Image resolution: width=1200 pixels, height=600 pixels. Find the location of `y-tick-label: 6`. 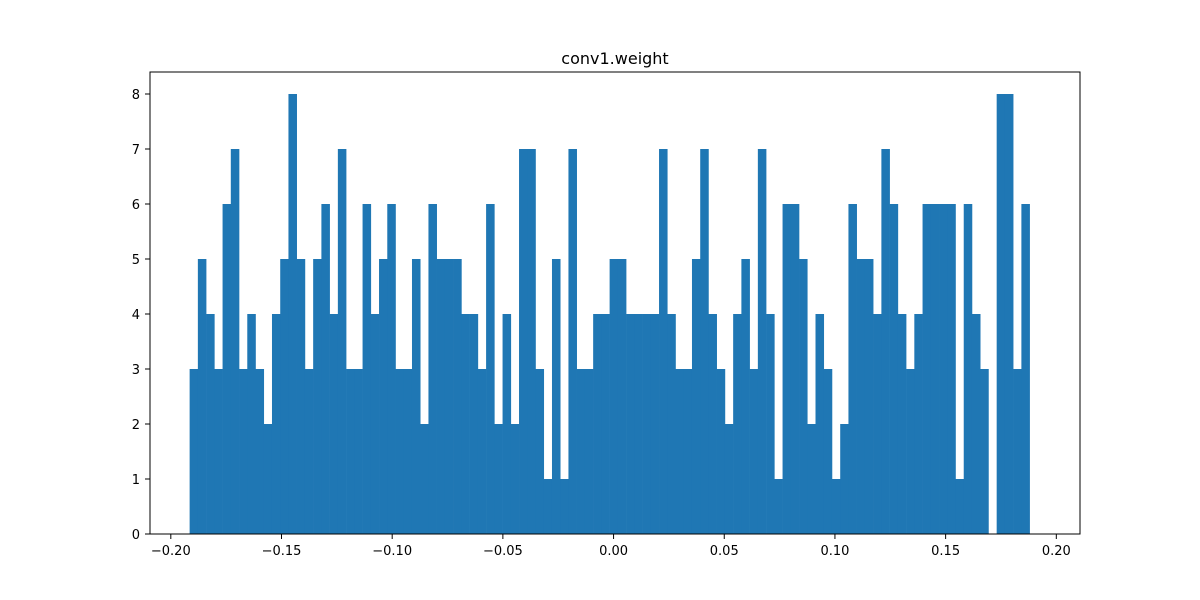

y-tick-label: 6 is located at coordinates (136, 205).